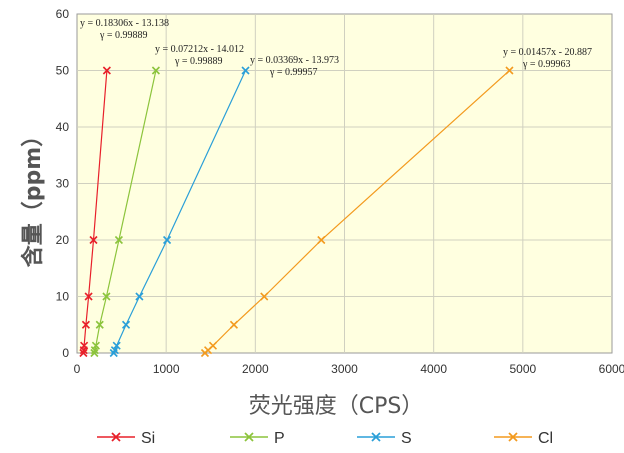 Image resolution: width=624 pixels, height=453 pixels. I want to click on legend-label: P, so click(279, 438).